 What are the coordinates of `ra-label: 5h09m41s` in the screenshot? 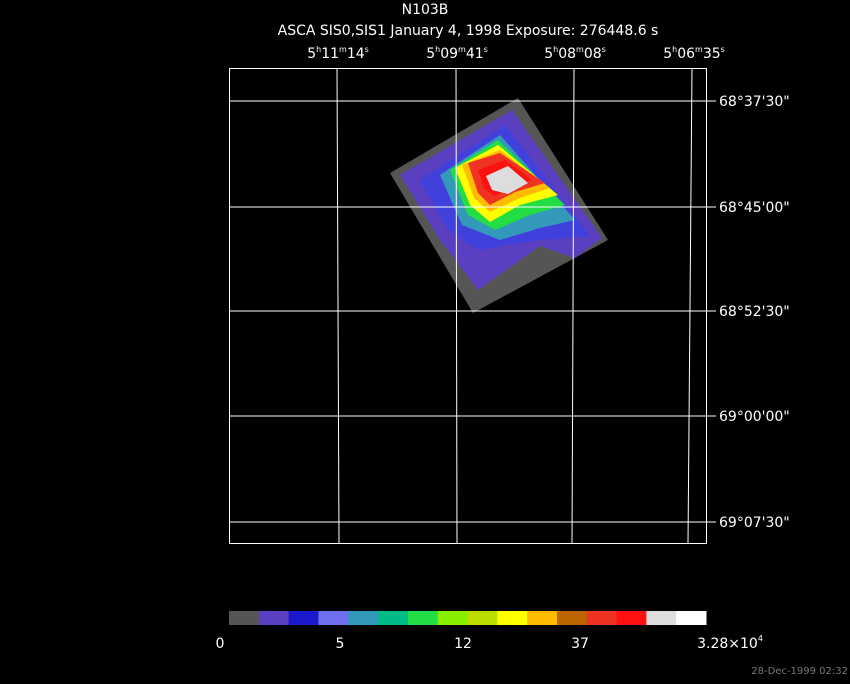 It's located at (457, 53).